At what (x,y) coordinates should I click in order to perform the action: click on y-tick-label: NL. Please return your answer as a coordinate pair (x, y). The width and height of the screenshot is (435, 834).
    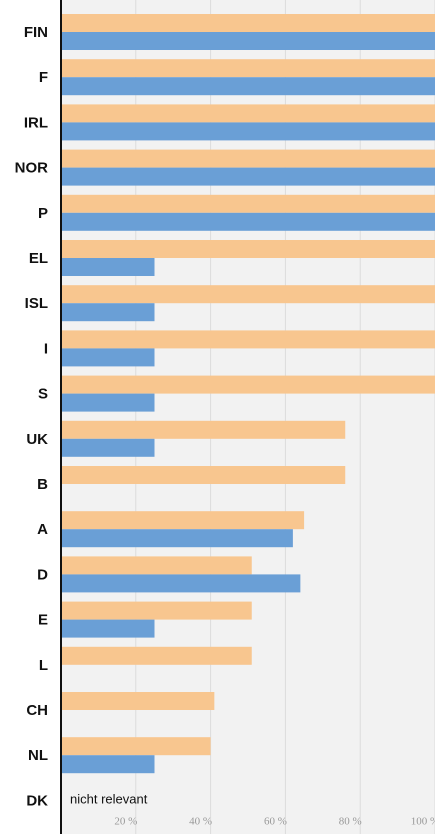
    Looking at the image, I should click on (38, 755).